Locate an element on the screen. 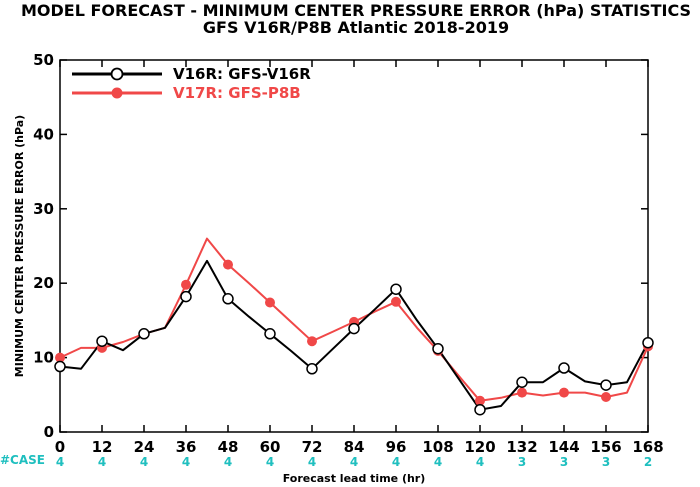 This screenshot has width=700, height=487. y-tick-label: 10 is located at coordinates (43, 358).